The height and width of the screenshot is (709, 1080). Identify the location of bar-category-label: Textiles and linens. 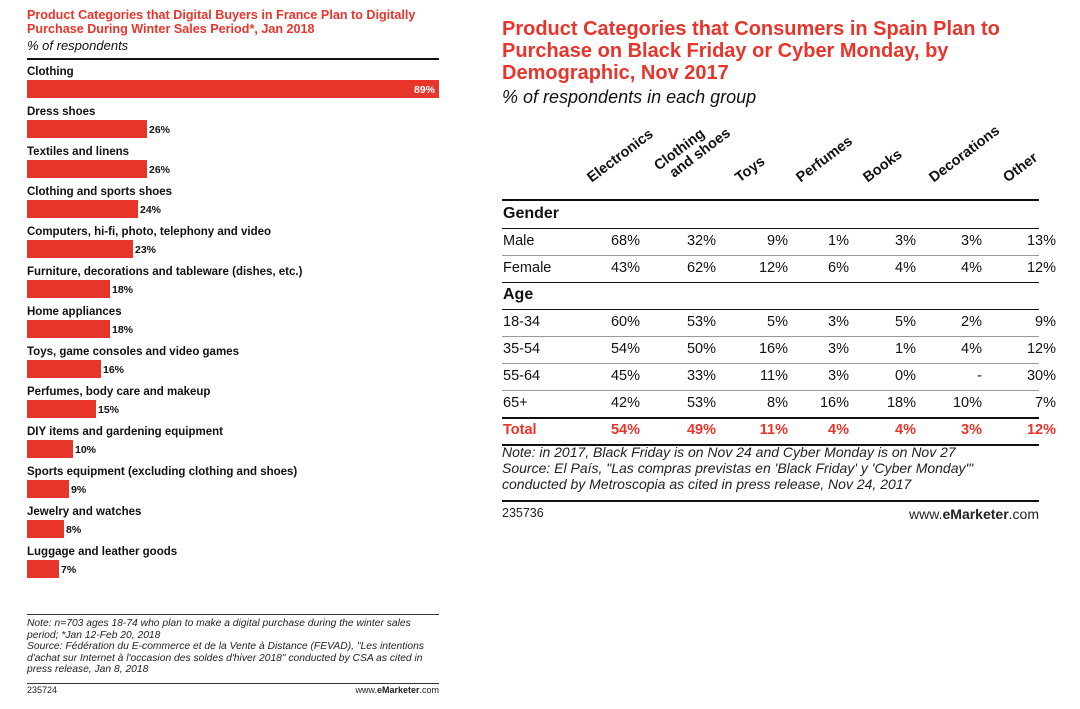
(78, 152).